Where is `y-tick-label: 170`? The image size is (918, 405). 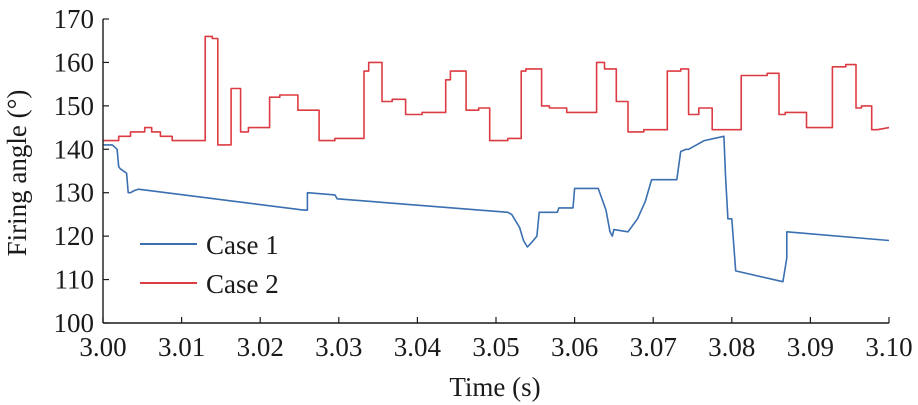
y-tick-label: 170 is located at coordinates (74, 19).